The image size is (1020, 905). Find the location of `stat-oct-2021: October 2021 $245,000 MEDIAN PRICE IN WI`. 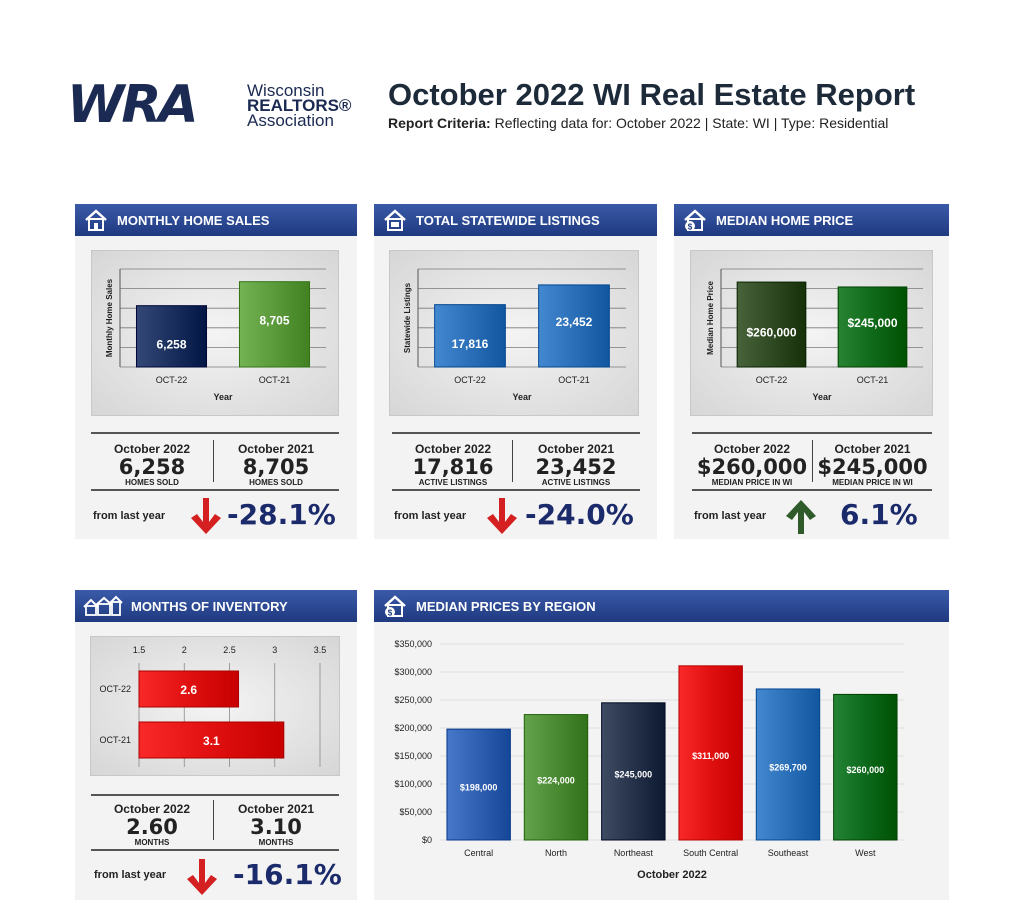

stat-oct-2021: October 2021 $245,000 MEDIAN PRICE IN WI is located at coordinates (872, 464).